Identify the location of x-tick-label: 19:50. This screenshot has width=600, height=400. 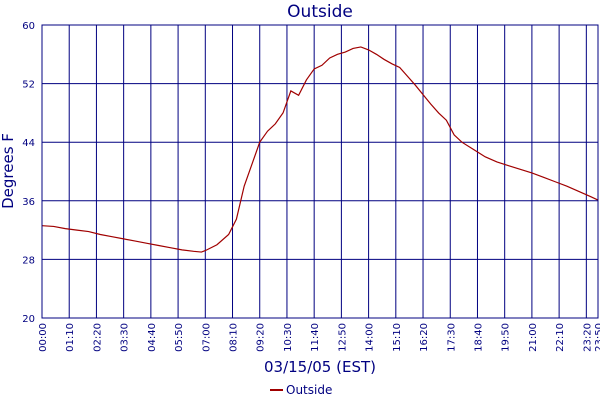
(506, 337).